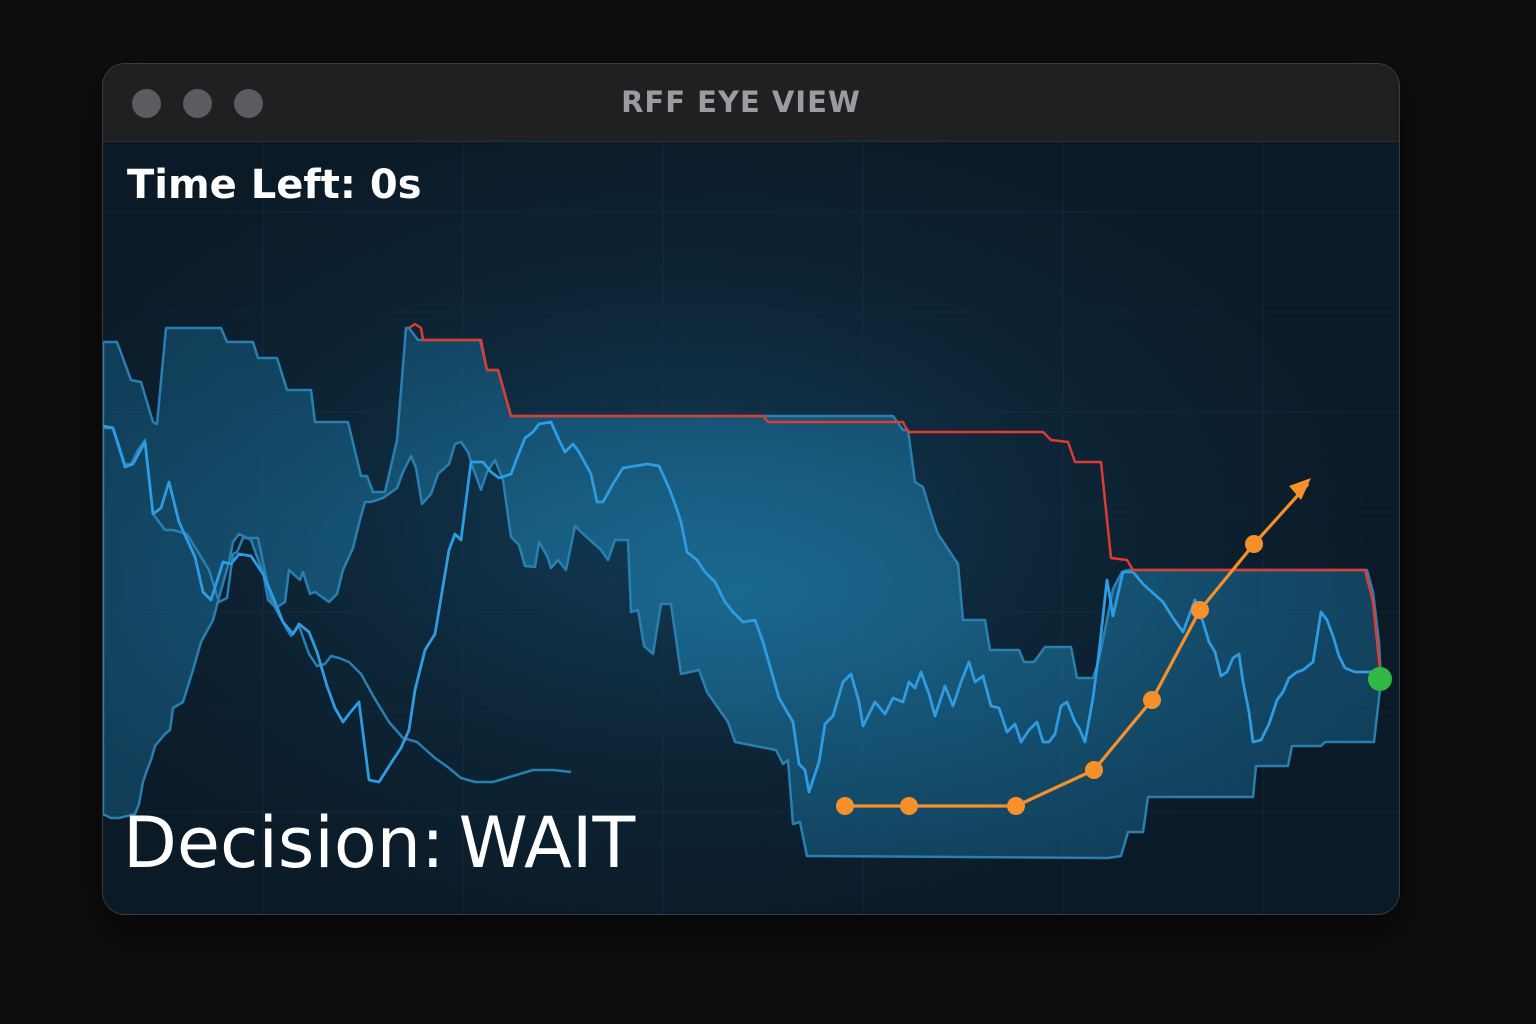 Image resolution: width=1536 pixels, height=1024 pixels. What do you see at coordinates (395, 185) in the screenshot?
I see `time-left-value: 0s` at bounding box center [395, 185].